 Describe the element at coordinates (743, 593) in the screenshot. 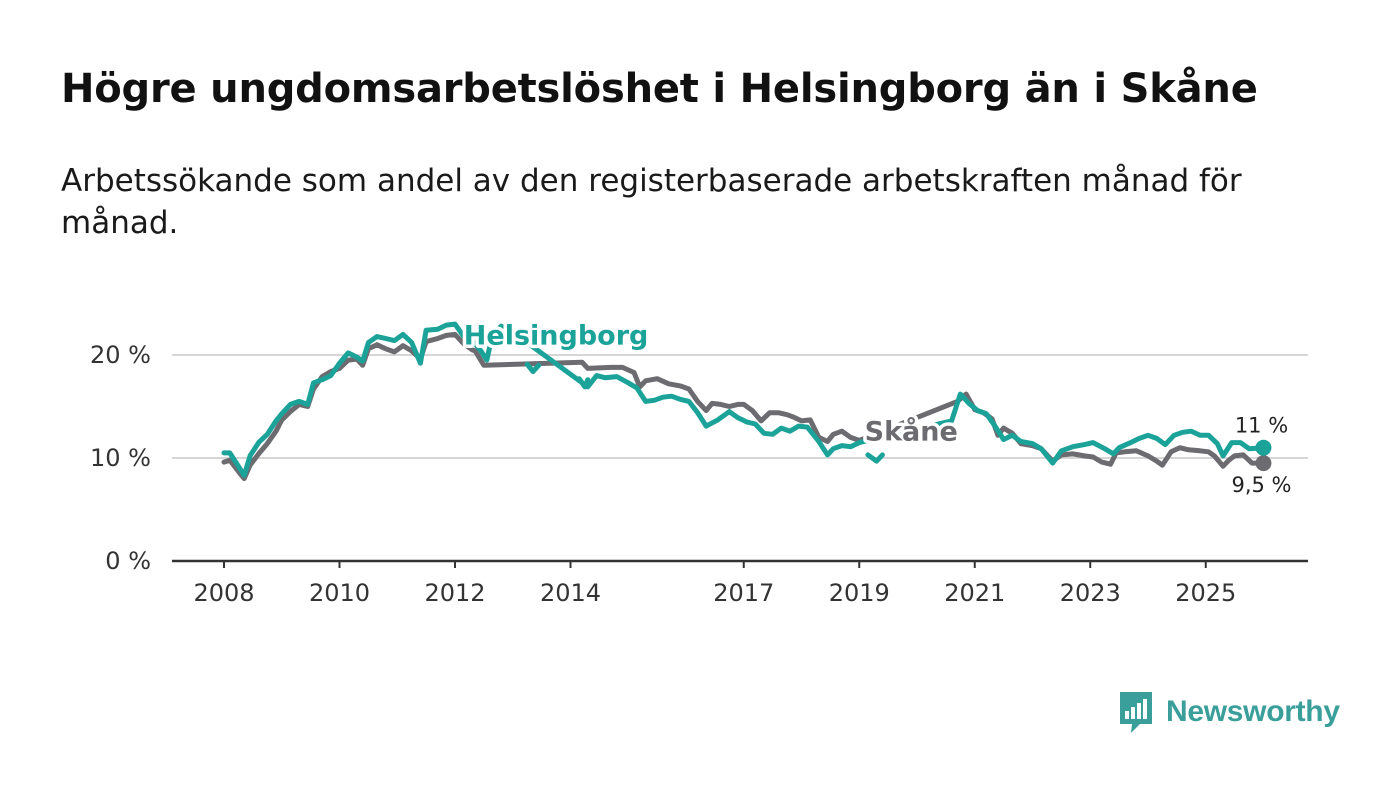

I see `x-tick-label: 2017` at that location.